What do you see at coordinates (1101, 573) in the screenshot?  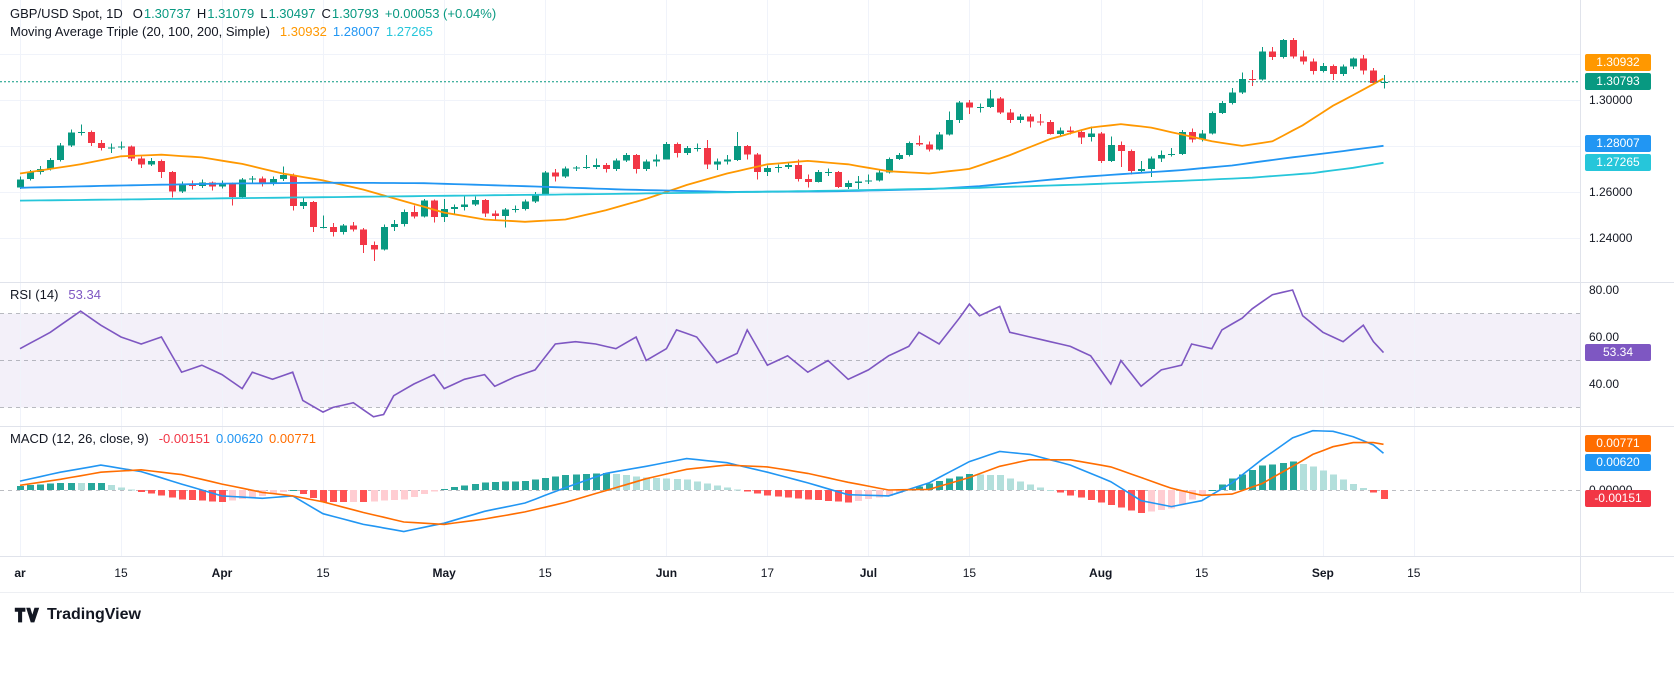 I see `time-axis-label: Aug` at bounding box center [1101, 573].